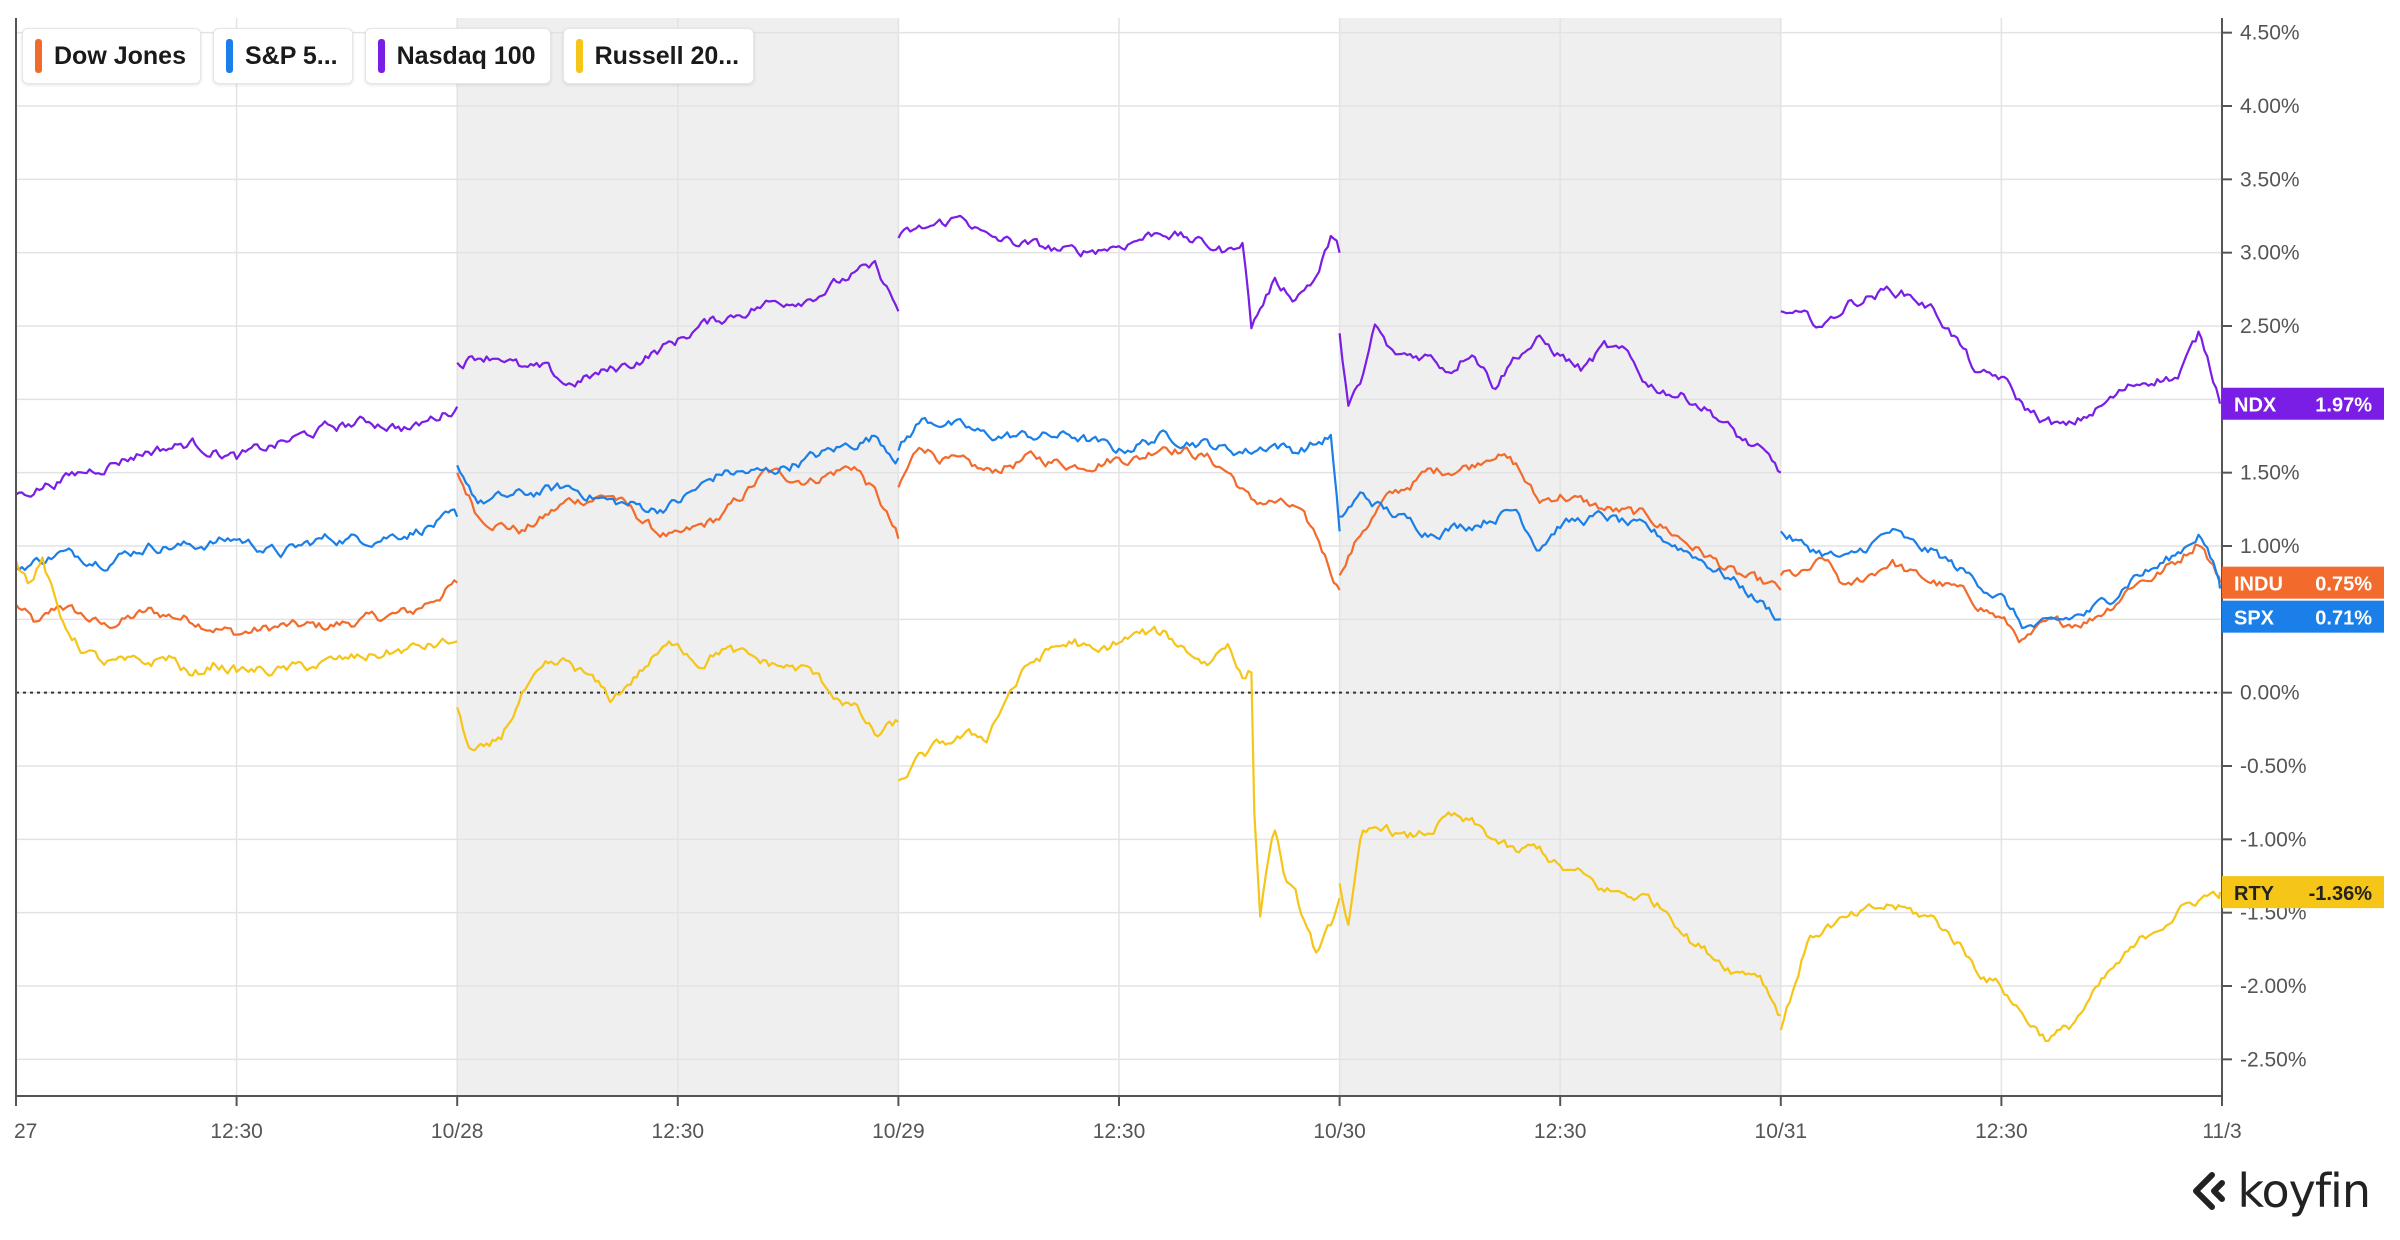 This screenshot has width=2400, height=1240. I want to click on end-badge-ticker: NDX, so click(2255, 406).